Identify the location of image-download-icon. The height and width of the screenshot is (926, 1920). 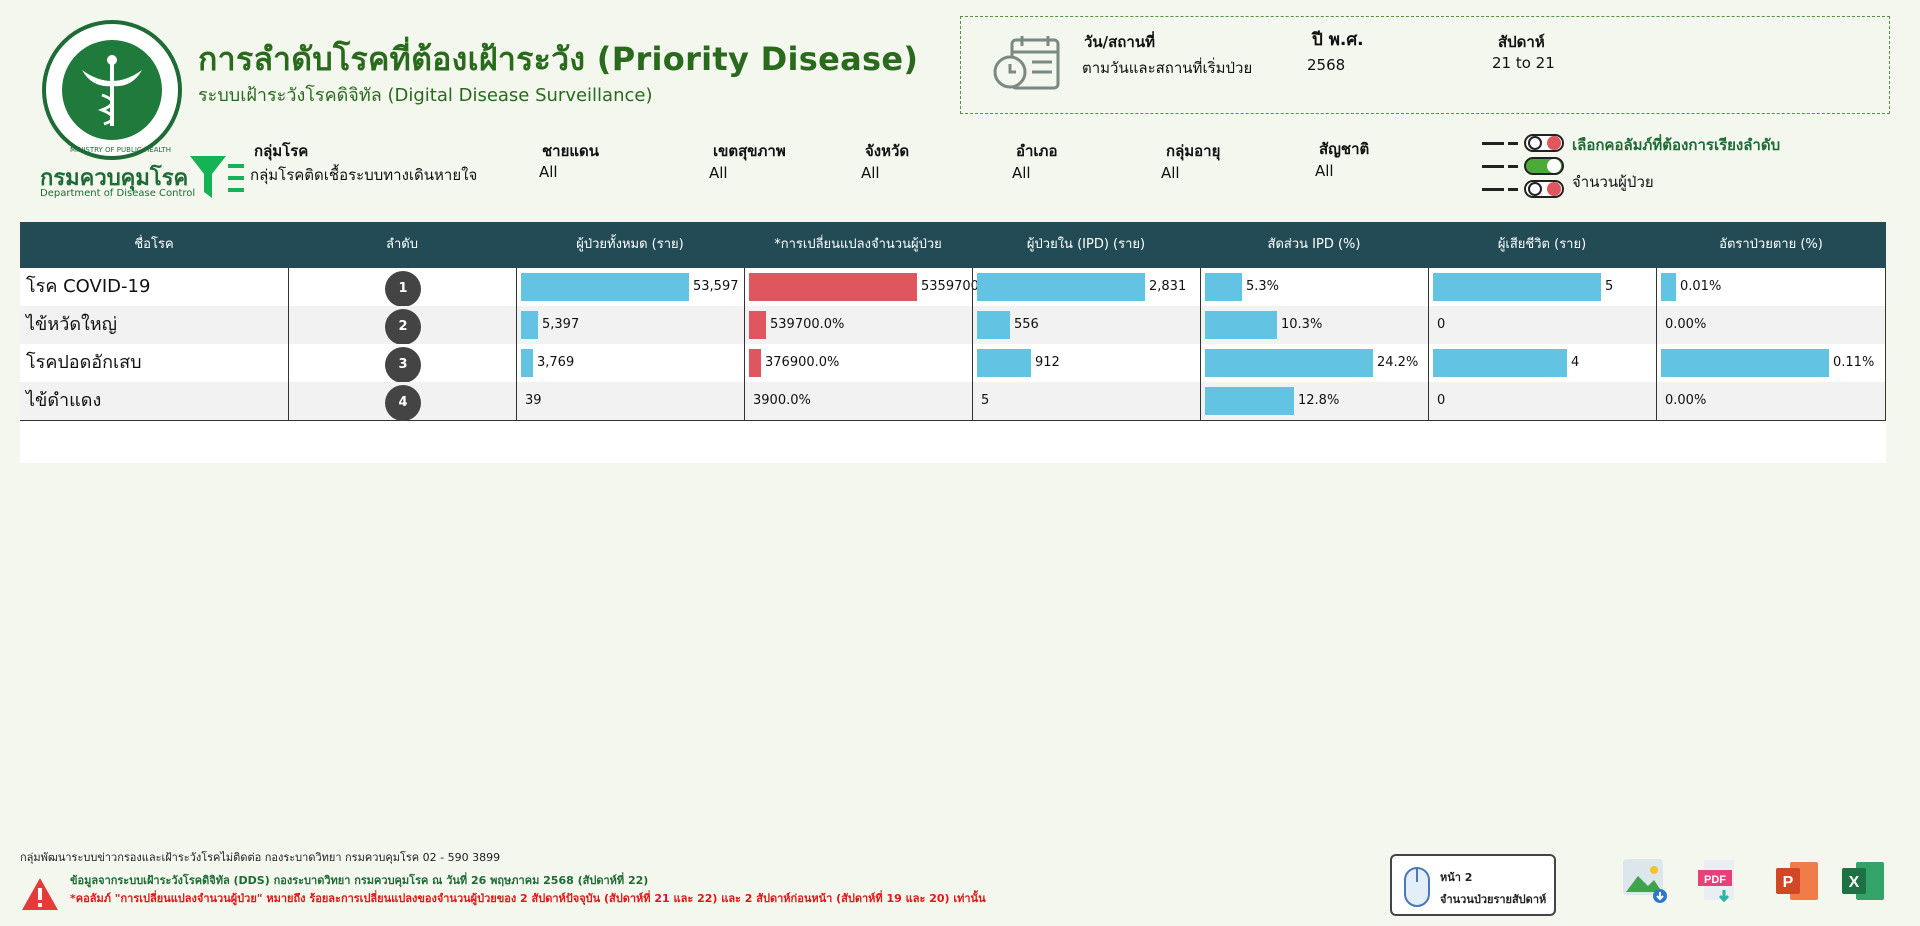
(1645, 881).